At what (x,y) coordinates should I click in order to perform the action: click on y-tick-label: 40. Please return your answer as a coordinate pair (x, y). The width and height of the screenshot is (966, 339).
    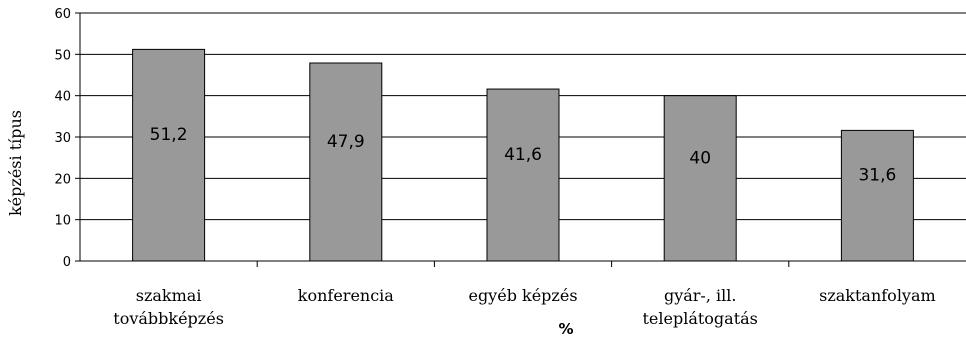
    Looking at the image, I should click on (62, 97).